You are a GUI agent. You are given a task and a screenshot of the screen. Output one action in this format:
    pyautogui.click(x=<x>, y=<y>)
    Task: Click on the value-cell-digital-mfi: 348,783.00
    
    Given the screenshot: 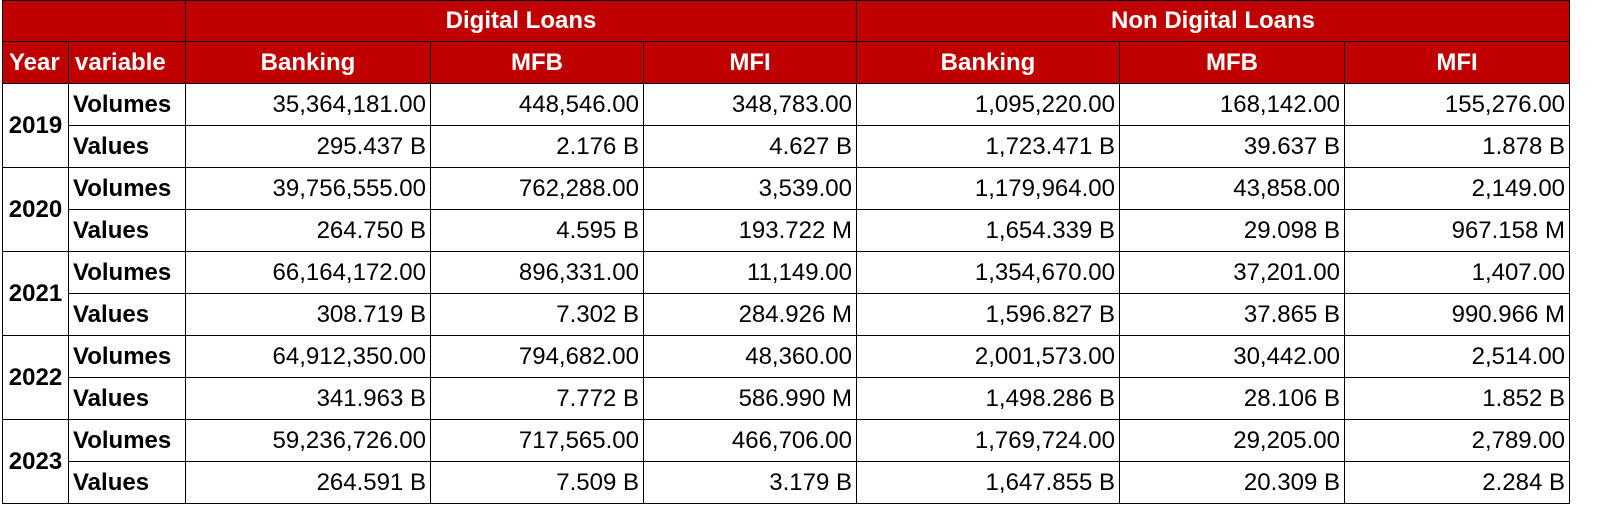 What is the action you would take?
    pyautogui.click(x=750, y=104)
    